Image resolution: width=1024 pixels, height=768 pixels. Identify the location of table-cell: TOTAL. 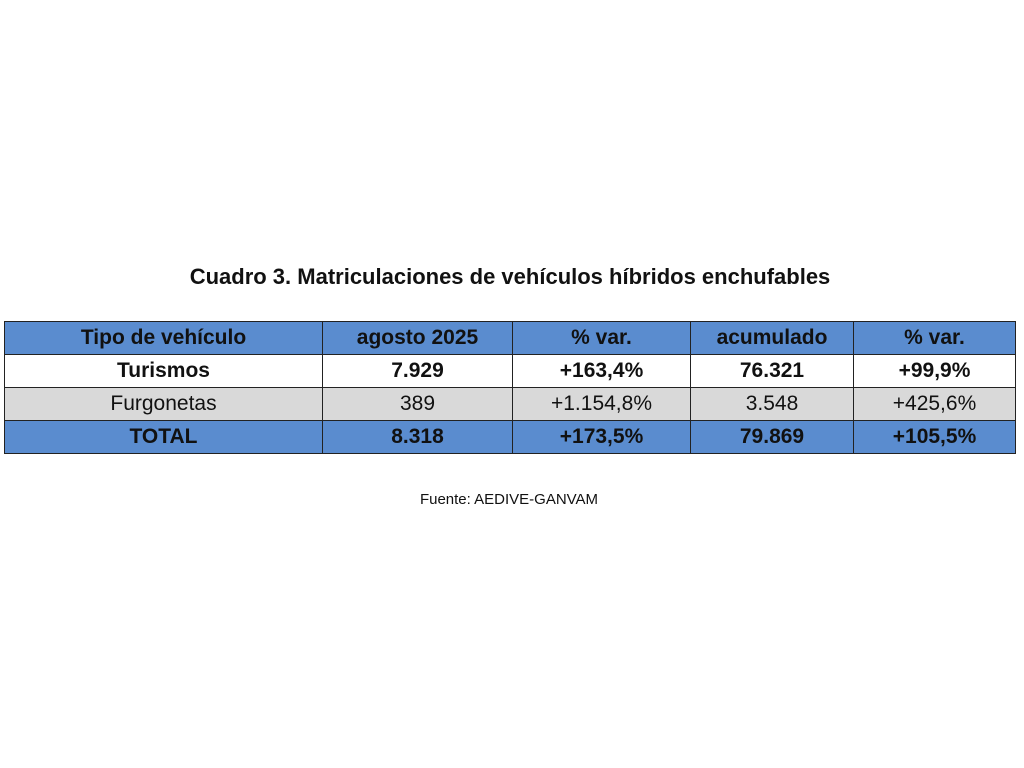
(163, 437).